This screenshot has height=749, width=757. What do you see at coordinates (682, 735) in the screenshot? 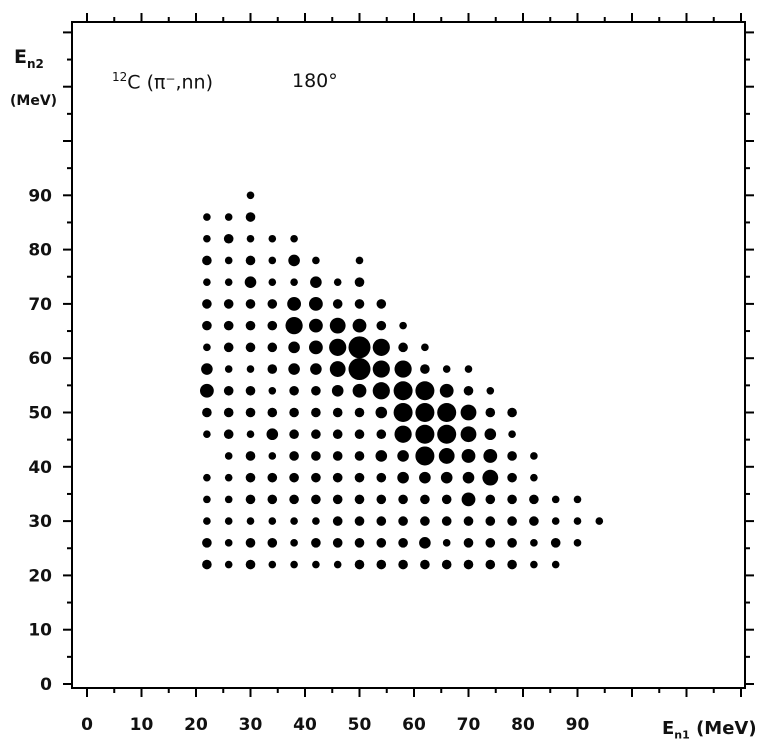
I see `x-axis-subscript: n1` at bounding box center [682, 735].